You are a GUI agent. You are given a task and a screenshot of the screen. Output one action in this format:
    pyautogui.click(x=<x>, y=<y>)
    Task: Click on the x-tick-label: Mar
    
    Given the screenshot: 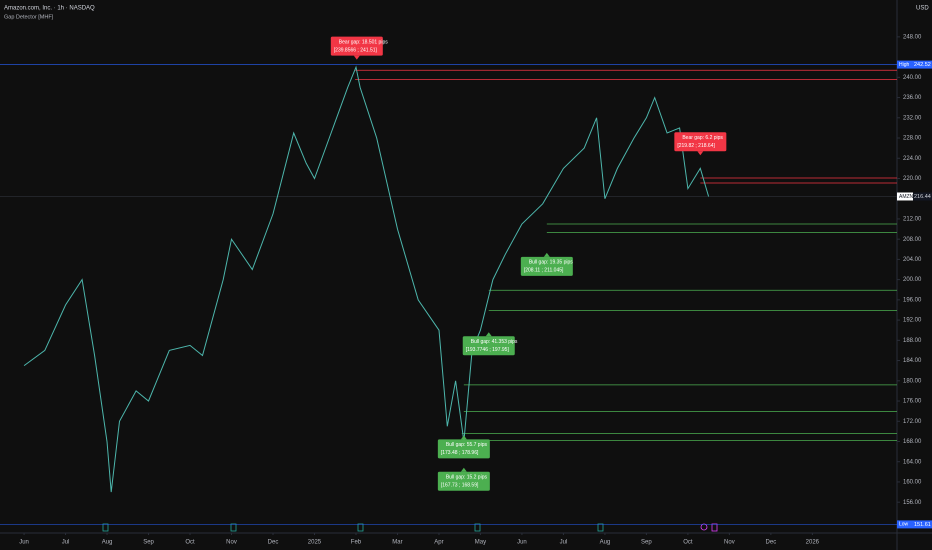 What is the action you would take?
    pyautogui.click(x=397, y=543)
    